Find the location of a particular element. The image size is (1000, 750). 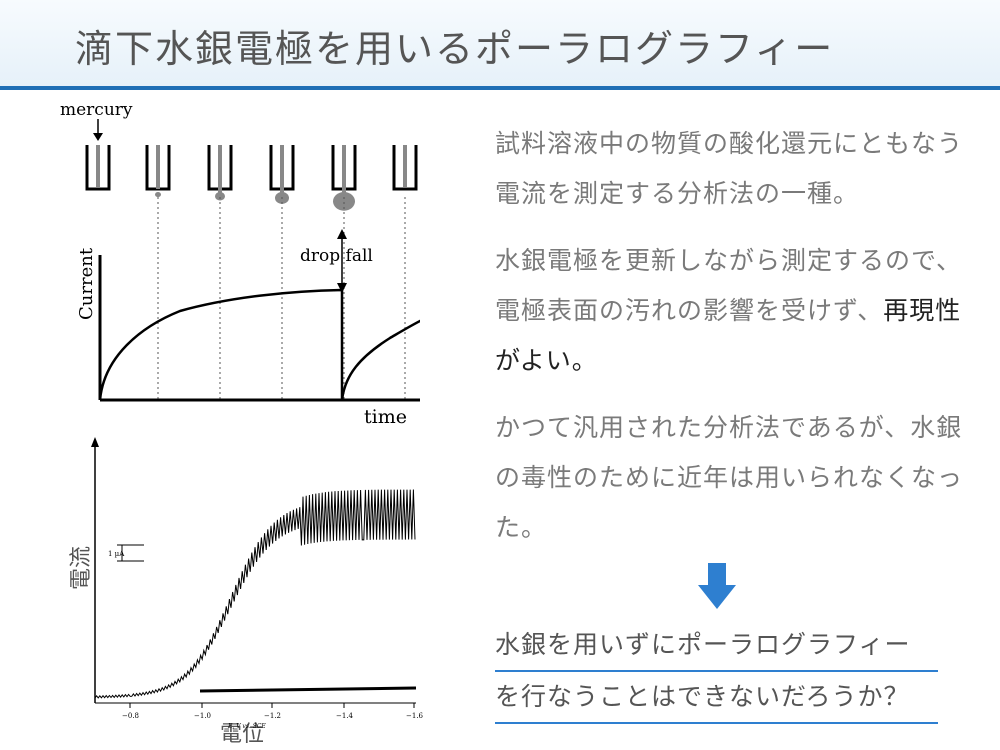

time-guide-lines is located at coordinates (281, 298).